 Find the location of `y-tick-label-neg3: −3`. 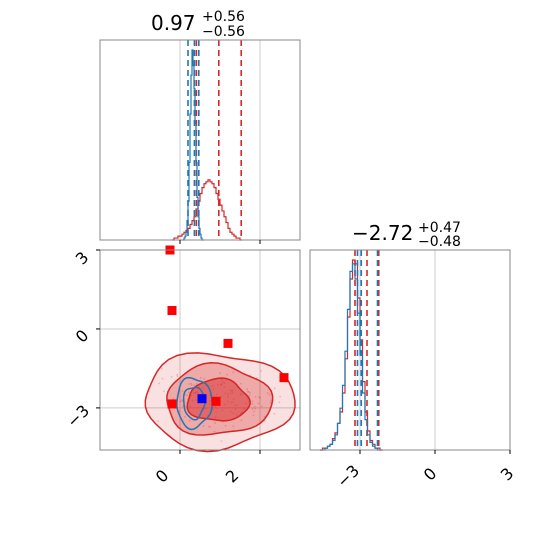

y-tick-label-neg3: −3 is located at coordinates (78, 416).